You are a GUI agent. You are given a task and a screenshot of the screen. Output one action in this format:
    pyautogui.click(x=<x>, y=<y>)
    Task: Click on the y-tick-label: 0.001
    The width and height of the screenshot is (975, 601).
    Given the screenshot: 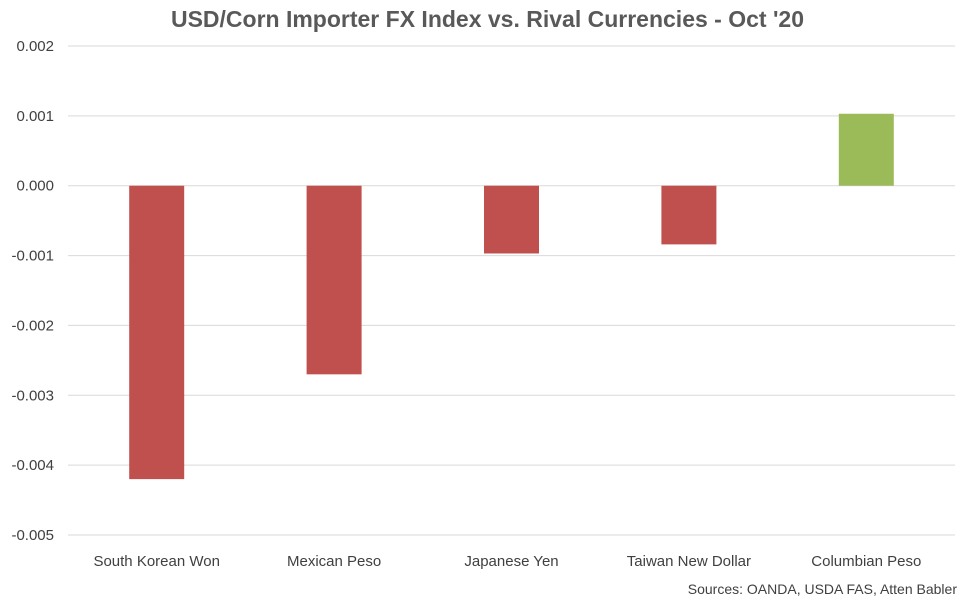 What is the action you would take?
    pyautogui.click(x=35, y=116)
    